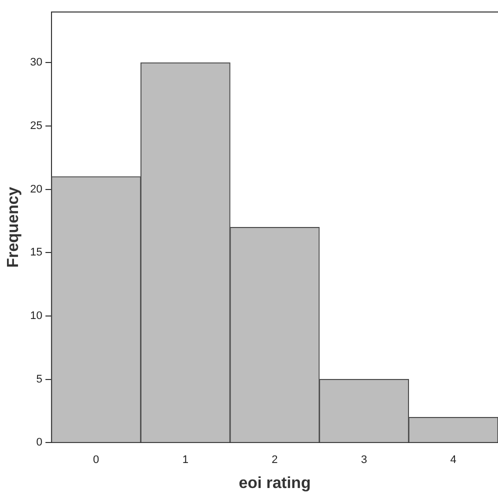 Image resolution: width=498 pixels, height=497 pixels. Describe the element at coordinates (39, 379) in the screenshot. I see `y-tick-label: 5` at that location.